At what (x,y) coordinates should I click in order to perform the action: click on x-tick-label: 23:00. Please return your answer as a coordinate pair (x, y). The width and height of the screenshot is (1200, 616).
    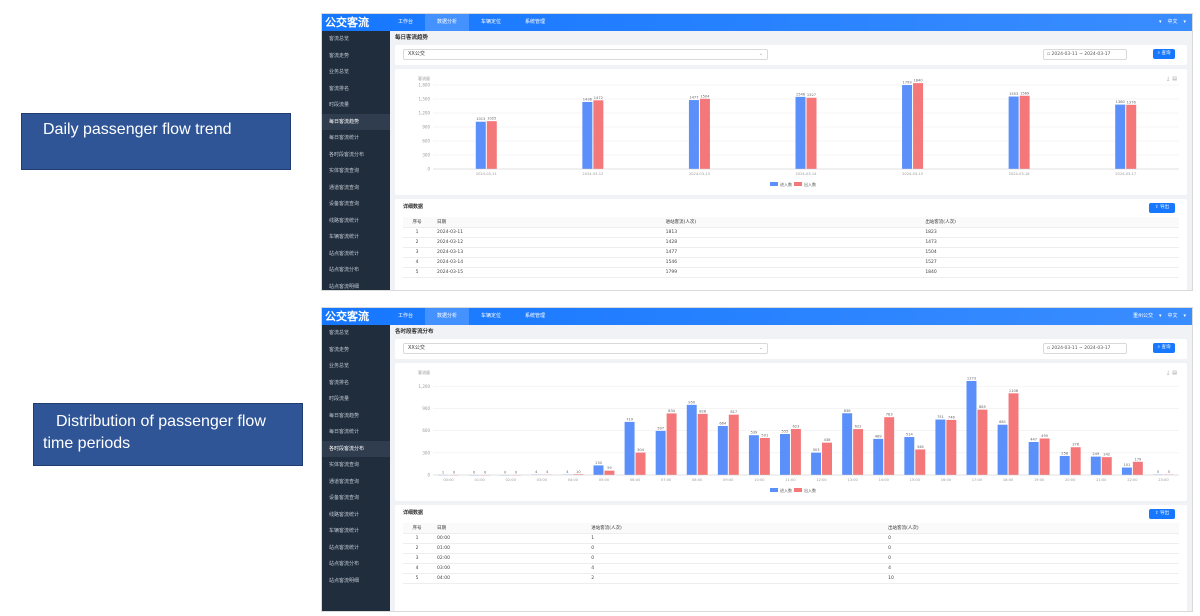
    Looking at the image, I should click on (1163, 480).